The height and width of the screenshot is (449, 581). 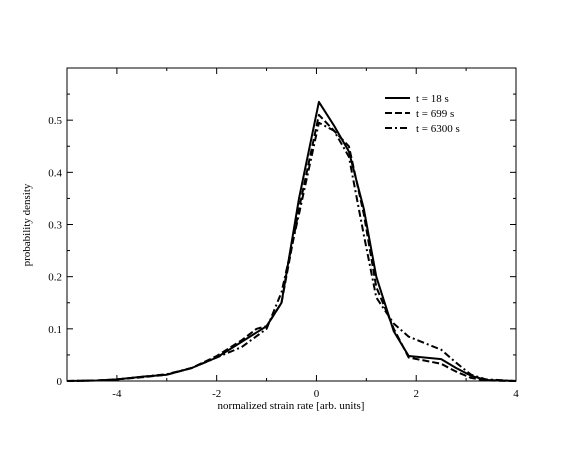 I want to click on y-axis-title: probability density, so click(x=27, y=224).